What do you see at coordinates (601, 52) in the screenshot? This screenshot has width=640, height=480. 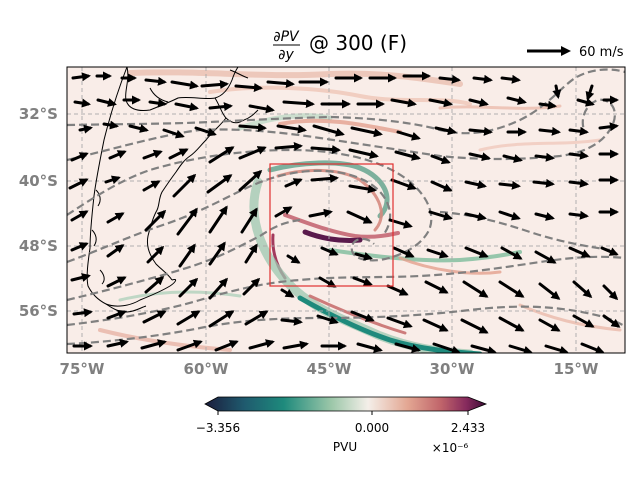 I see `reference-arrow-label: 60 m/s` at bounding box center [601, 52].